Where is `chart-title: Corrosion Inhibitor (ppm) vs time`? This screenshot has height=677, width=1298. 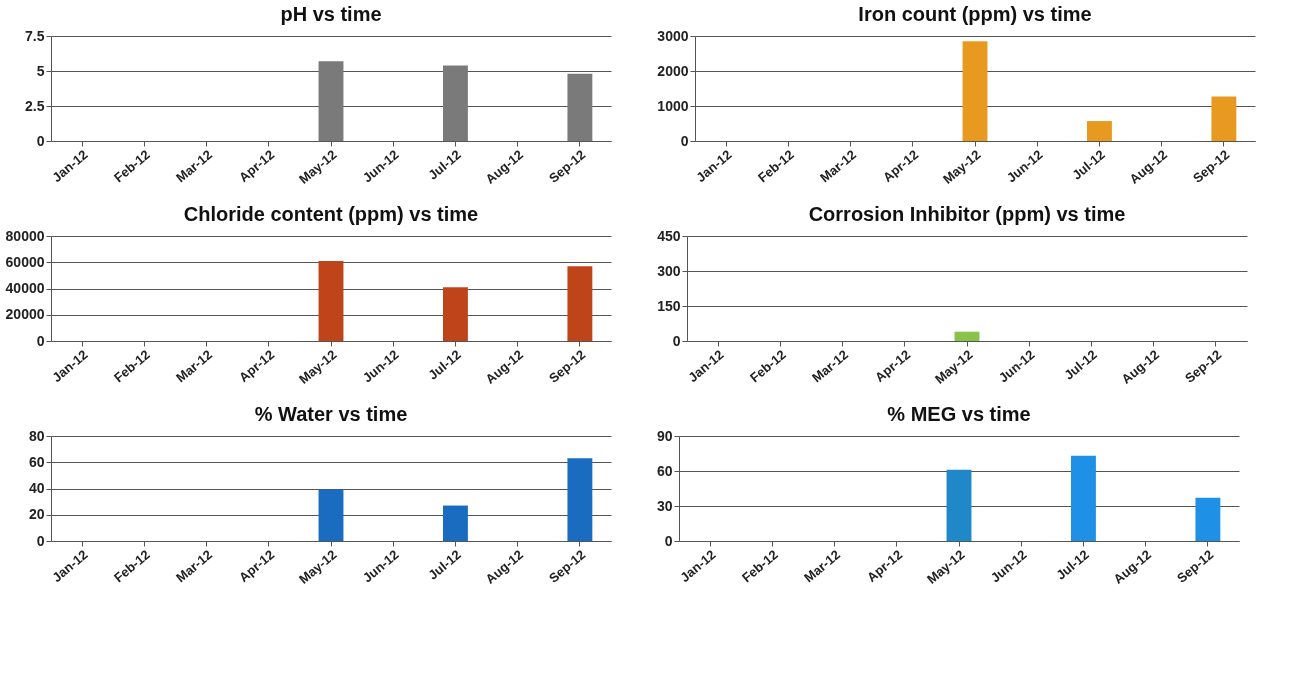
chart-title: Corrosion Inhibitor (ppm) vs time is located at coordinates (967, 214).